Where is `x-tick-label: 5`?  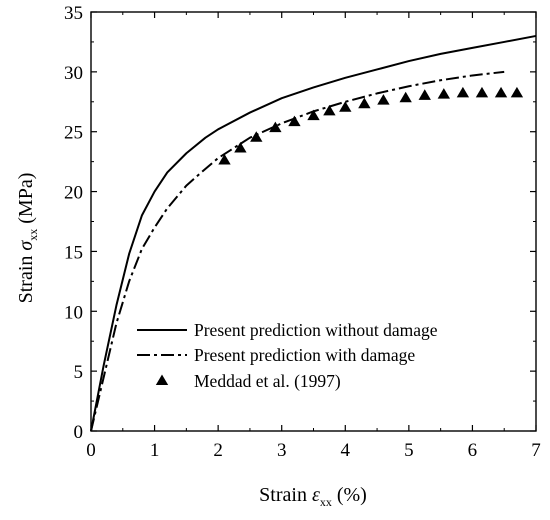
x-tick-label: 5 is located at coordinates (409, 450).